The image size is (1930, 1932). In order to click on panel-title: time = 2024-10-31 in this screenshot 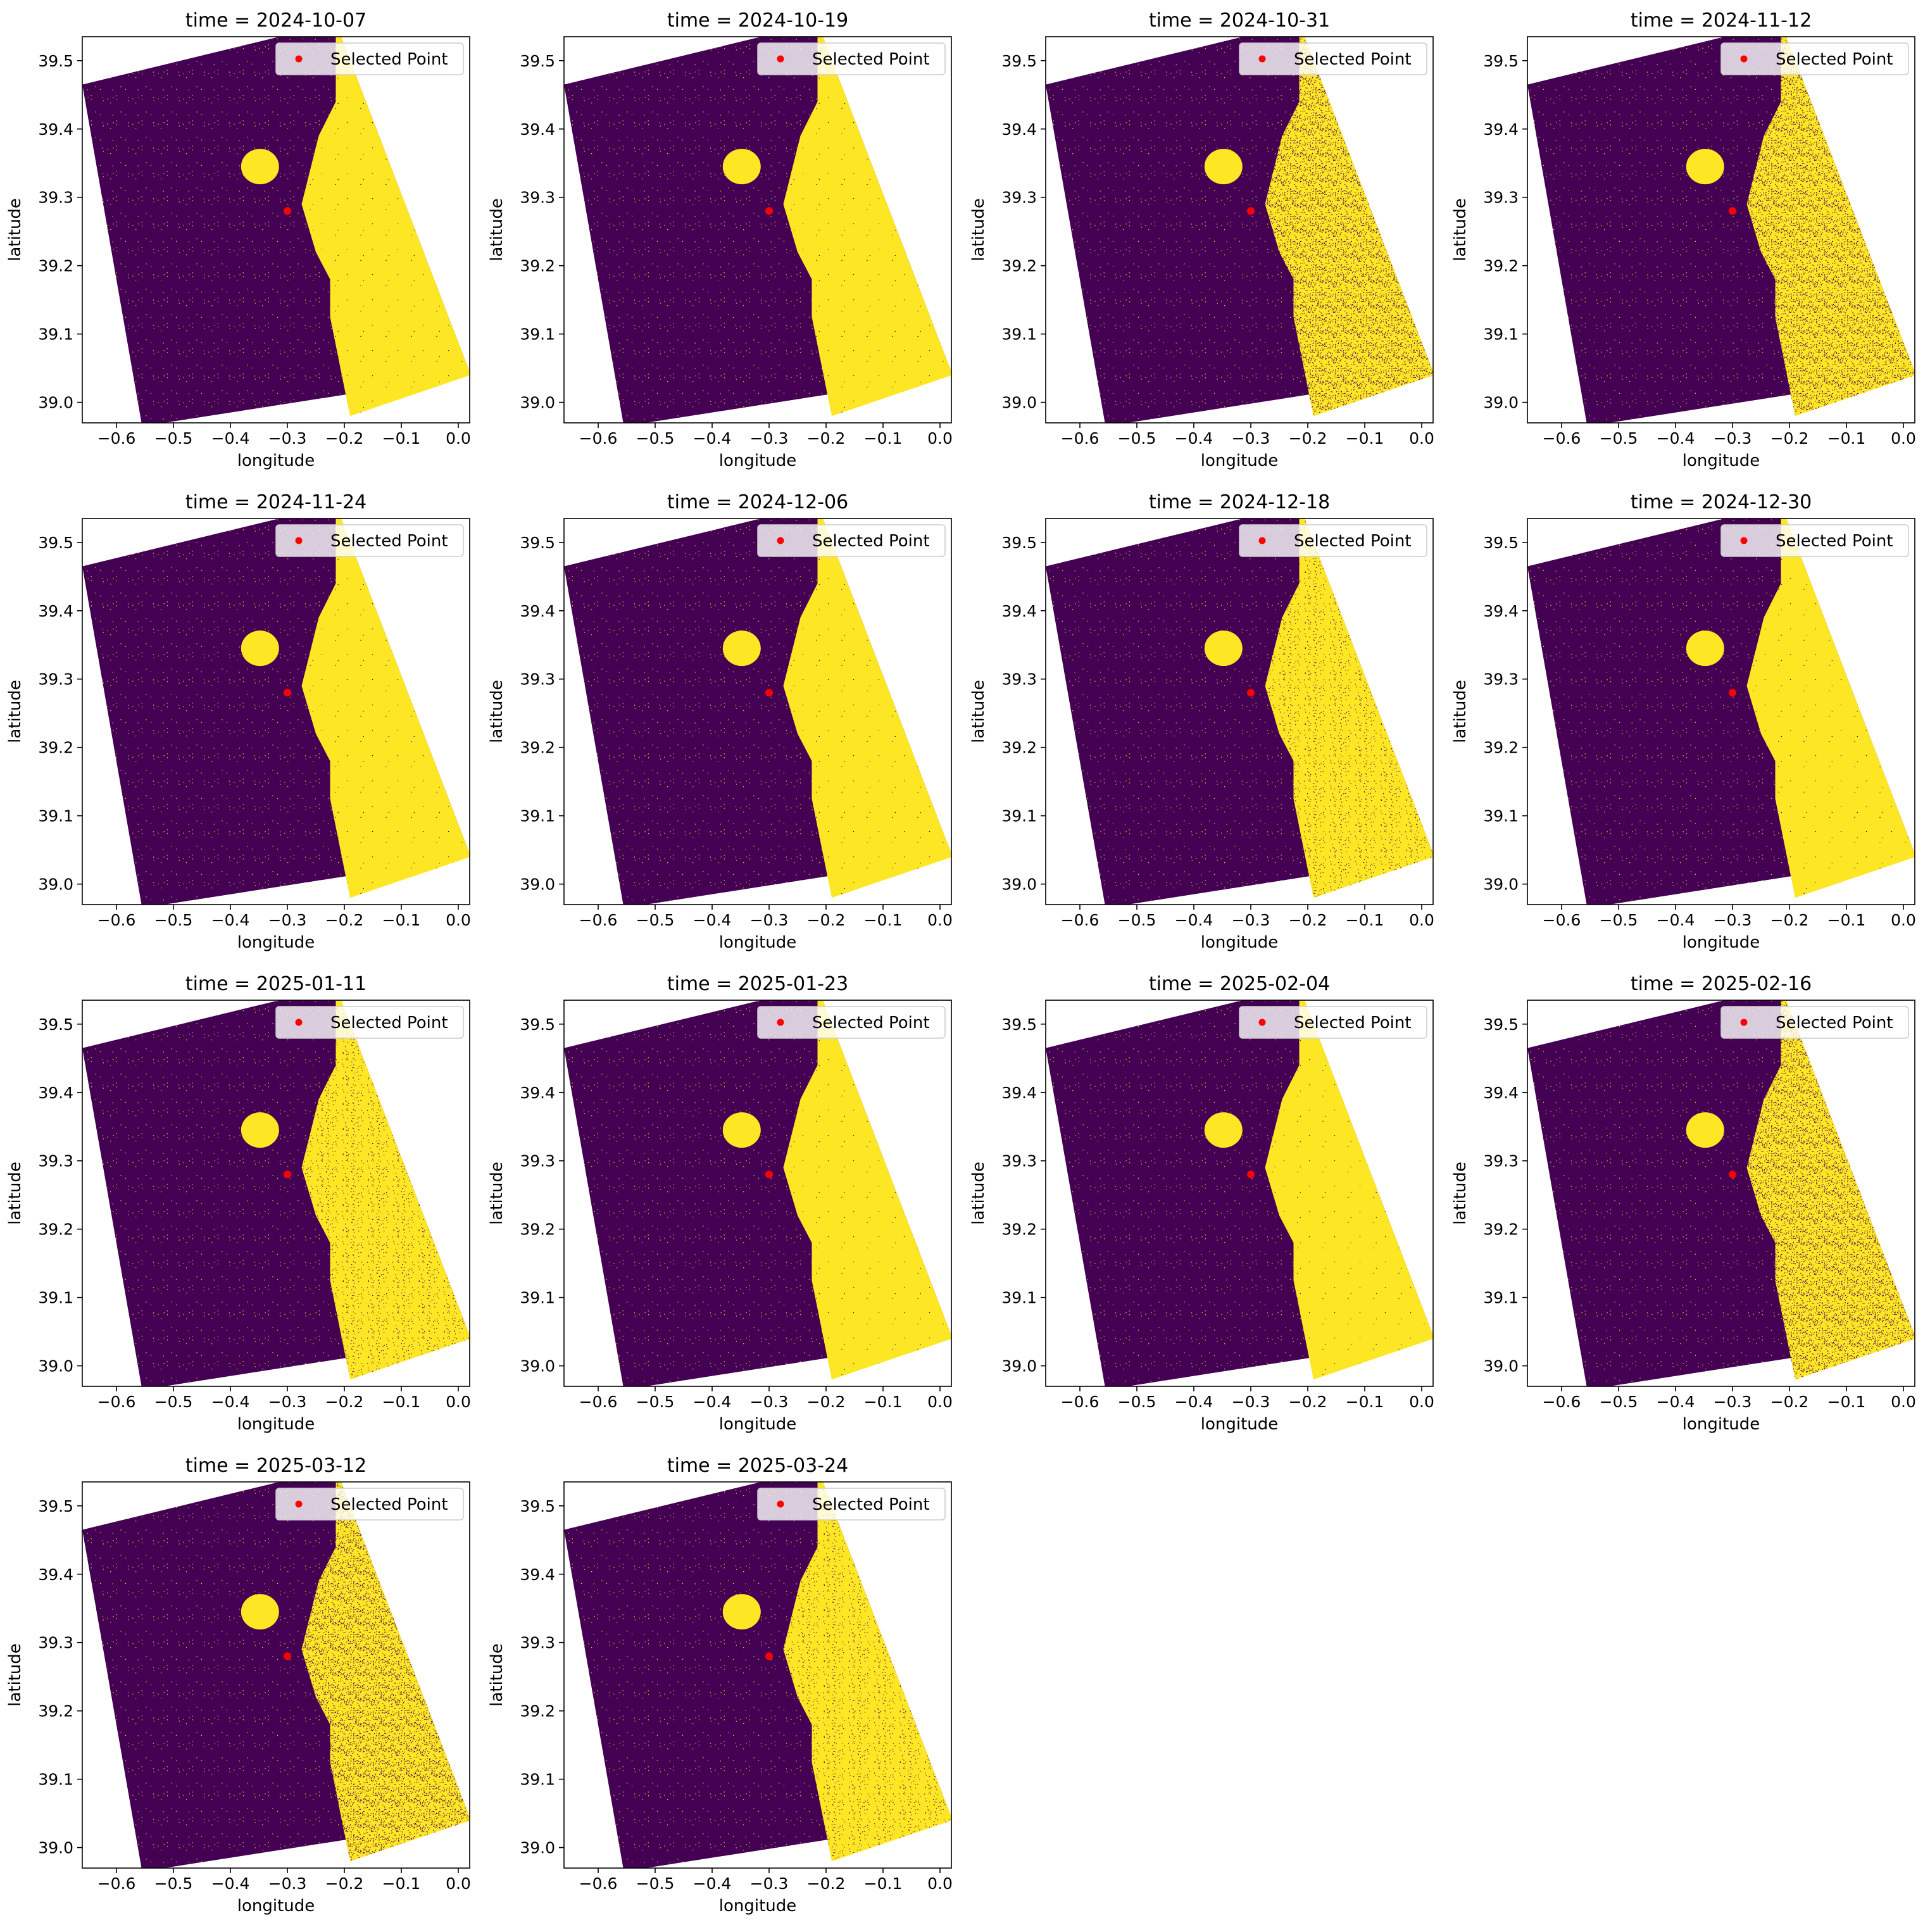, I will do `click(1239, 20)`.